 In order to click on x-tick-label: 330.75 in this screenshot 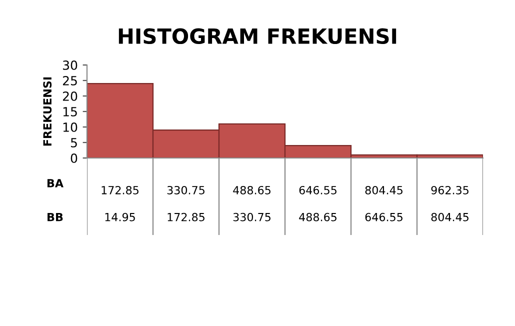, I will do `click(185, 190)`.